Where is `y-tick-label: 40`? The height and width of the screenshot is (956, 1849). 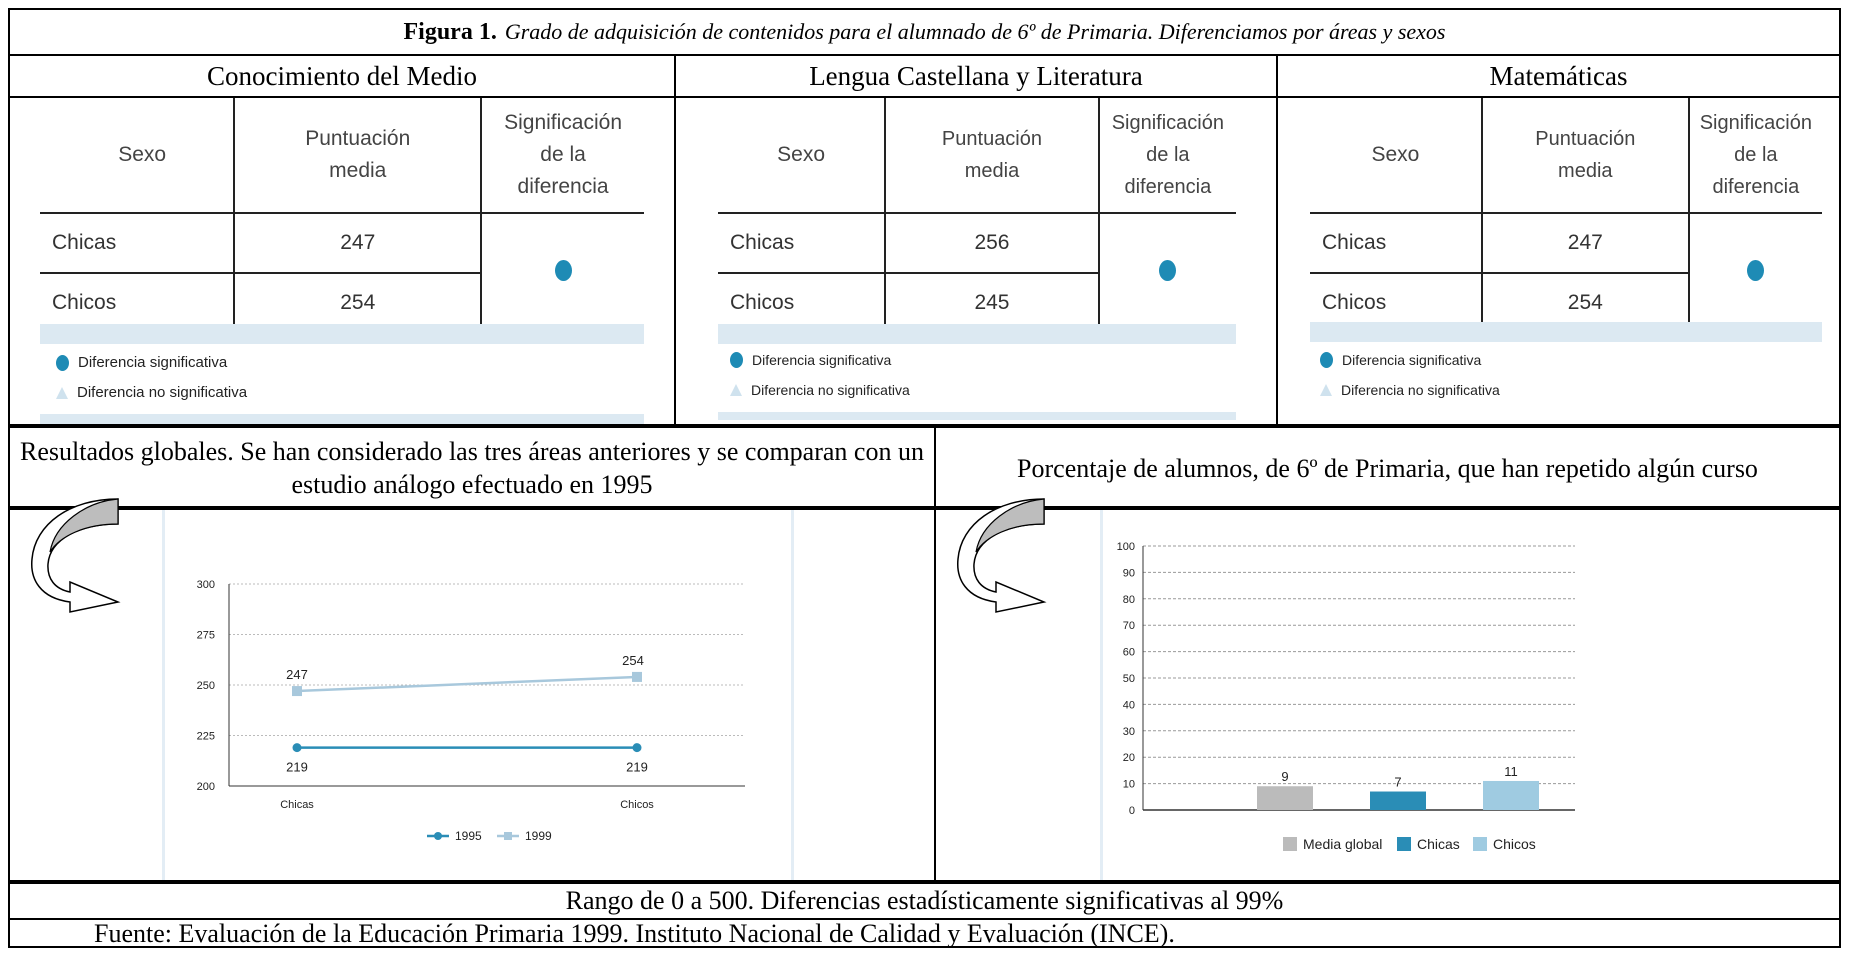
y-tick-label: 40 is located at coordinates (1129, 705).